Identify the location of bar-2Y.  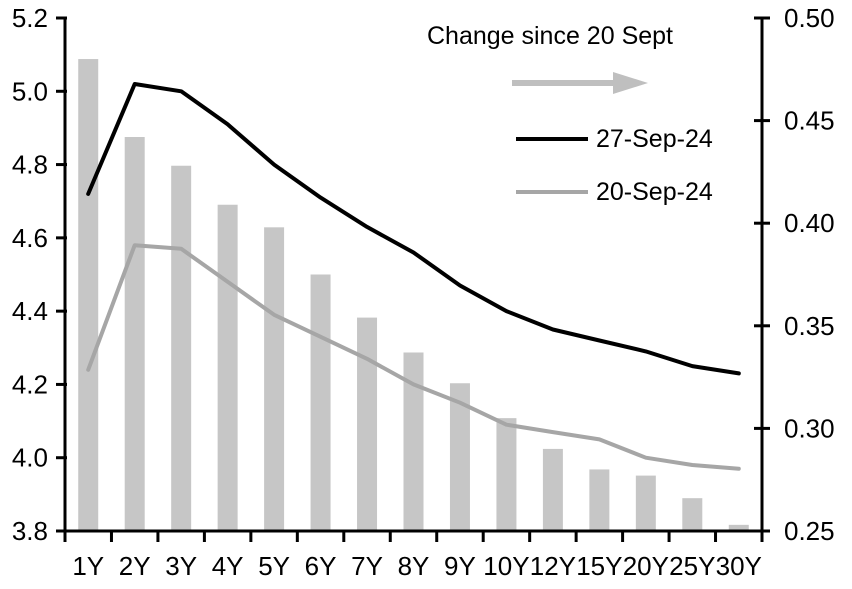
(134, 334).